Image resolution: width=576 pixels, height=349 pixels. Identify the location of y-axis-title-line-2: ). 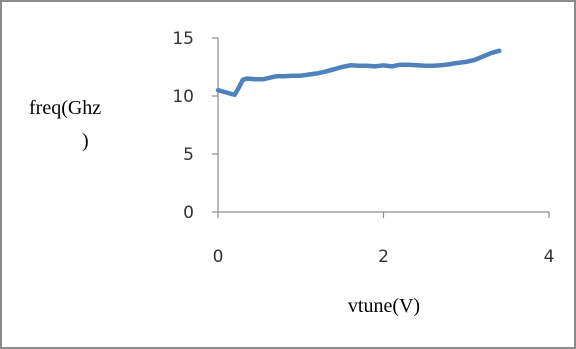
(85, 141).